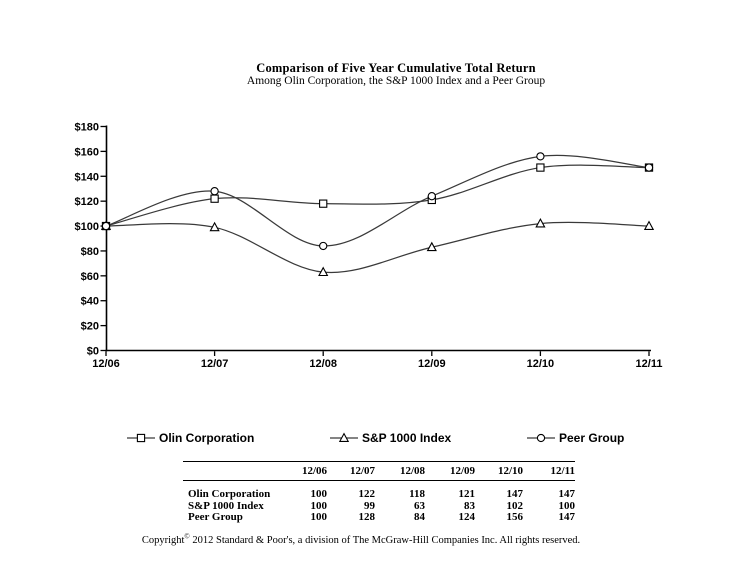  I want to click on x-axis-tick-label: 12/07, so click(215, 364).